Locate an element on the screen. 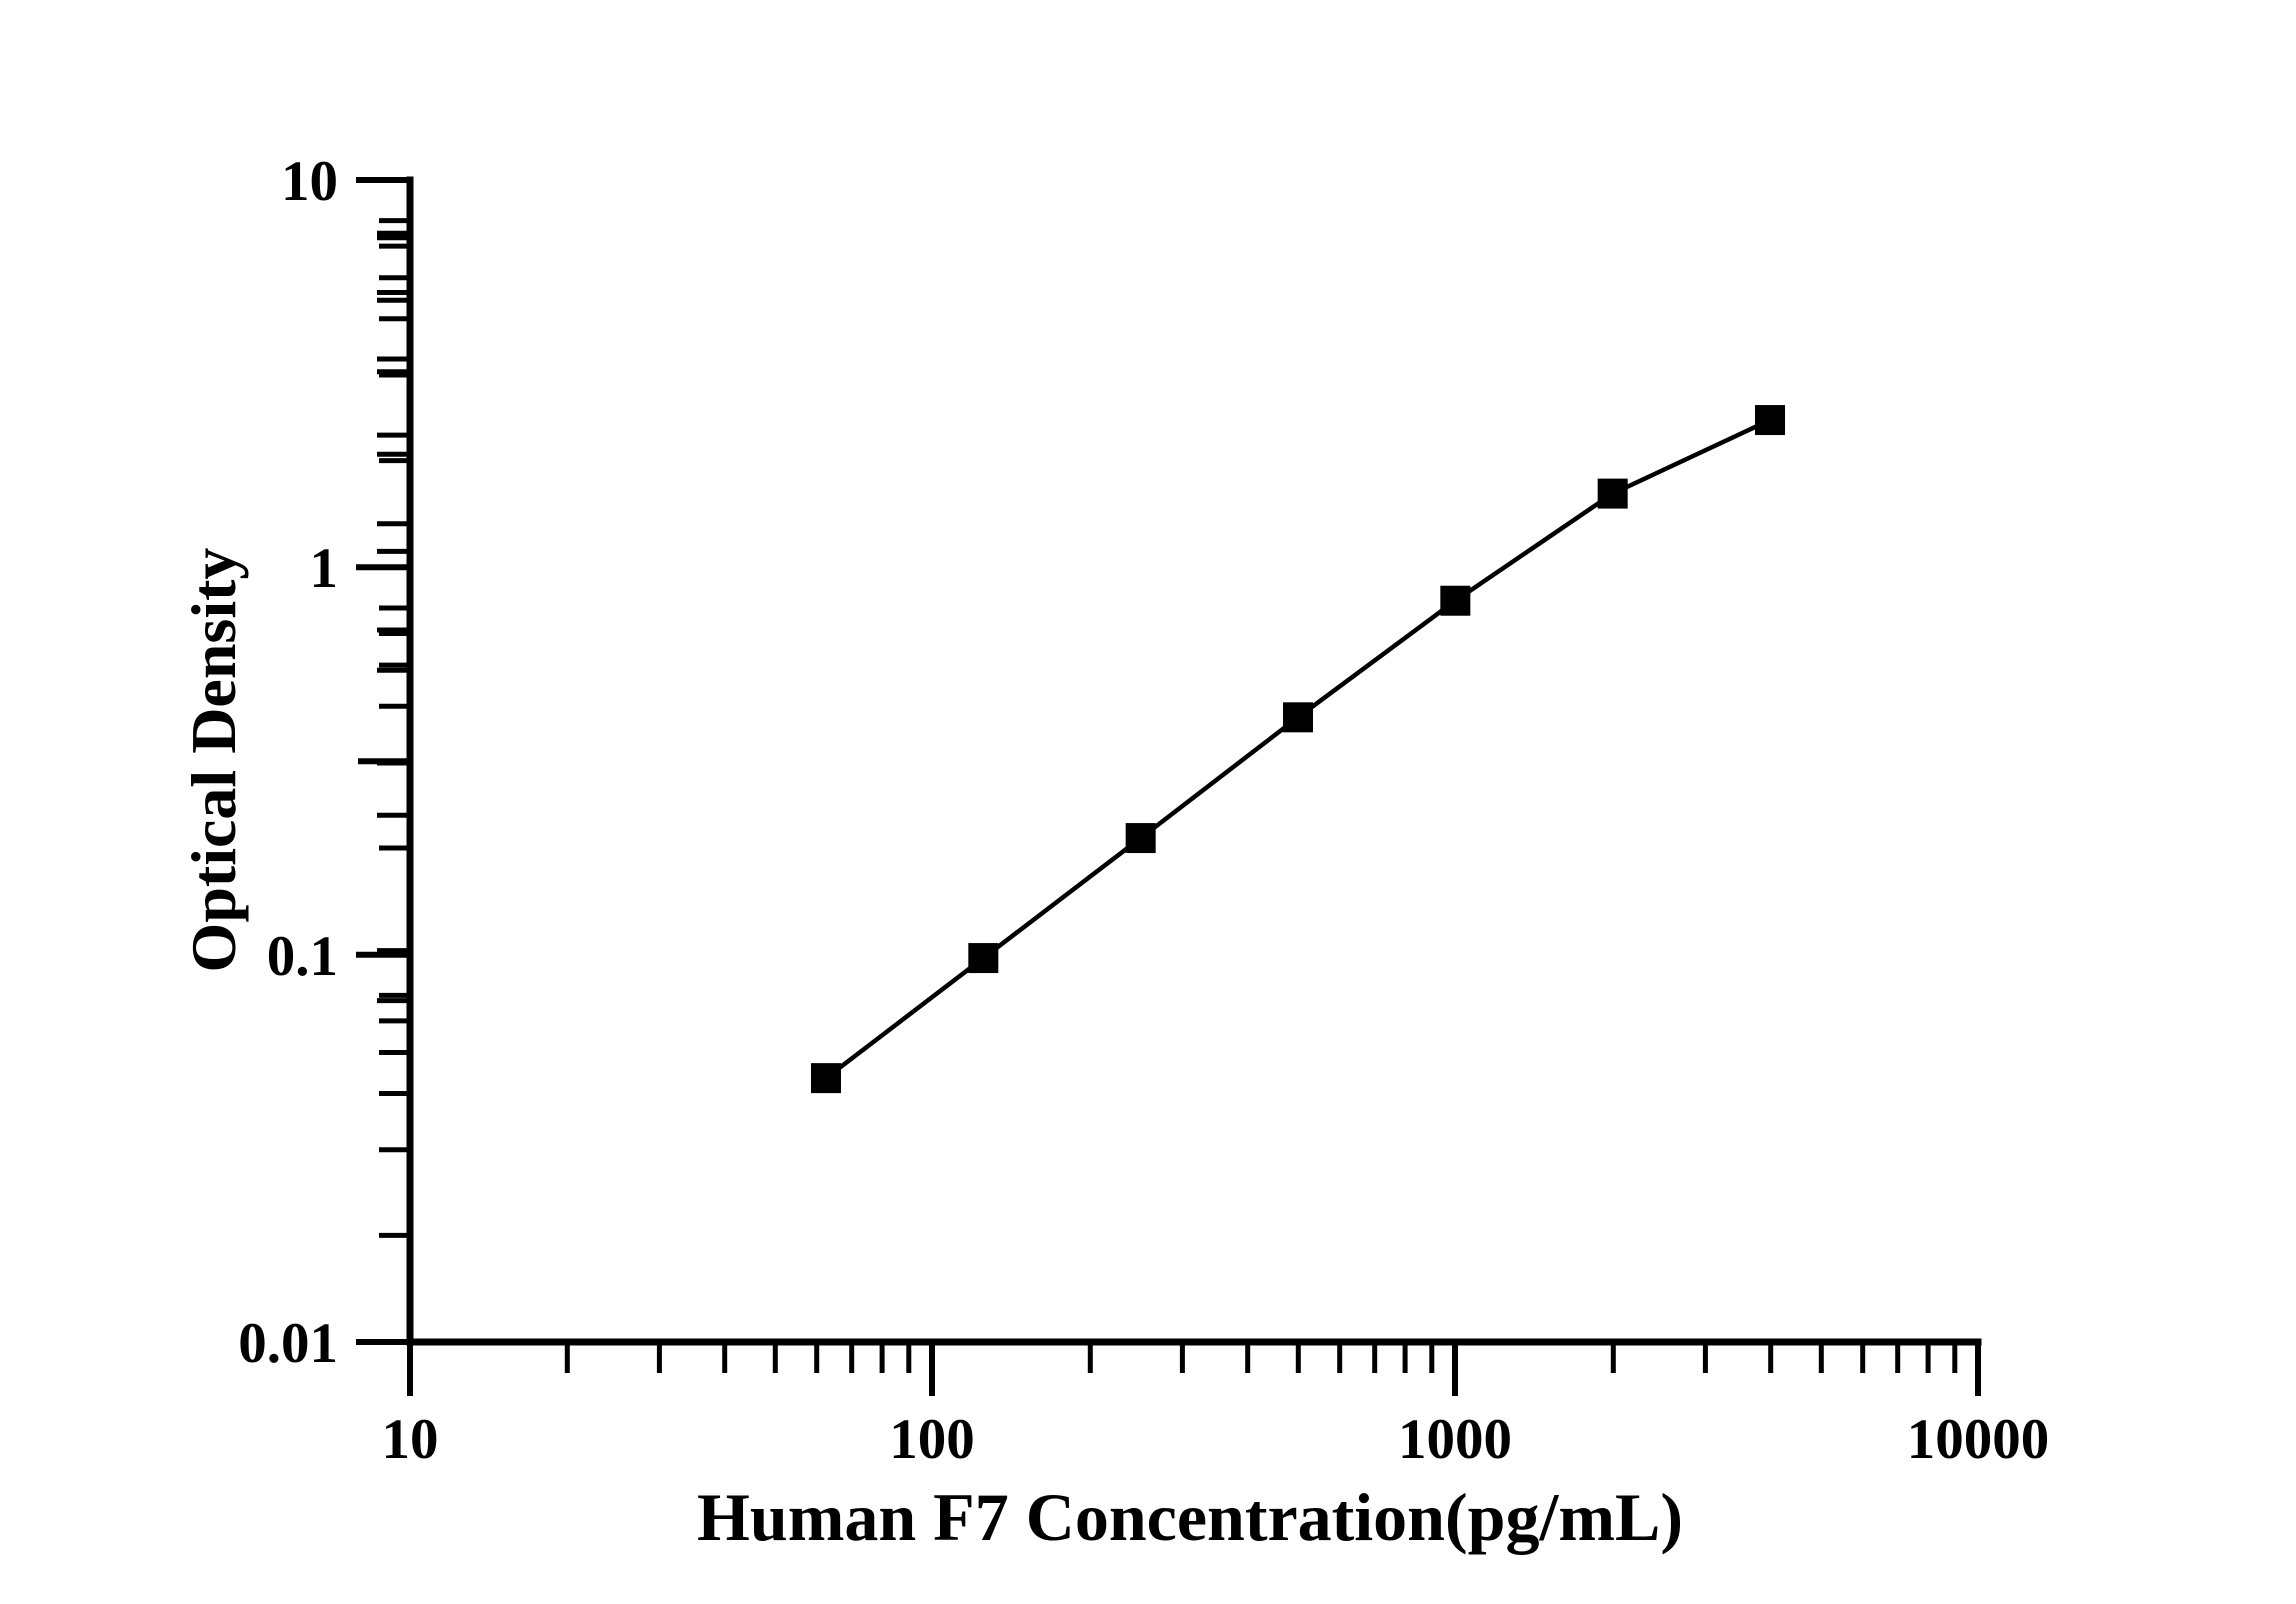 The height and width of the screenshot is (1604, 2296). y-axis-ticks-precise is located at coordinates (393, 619).